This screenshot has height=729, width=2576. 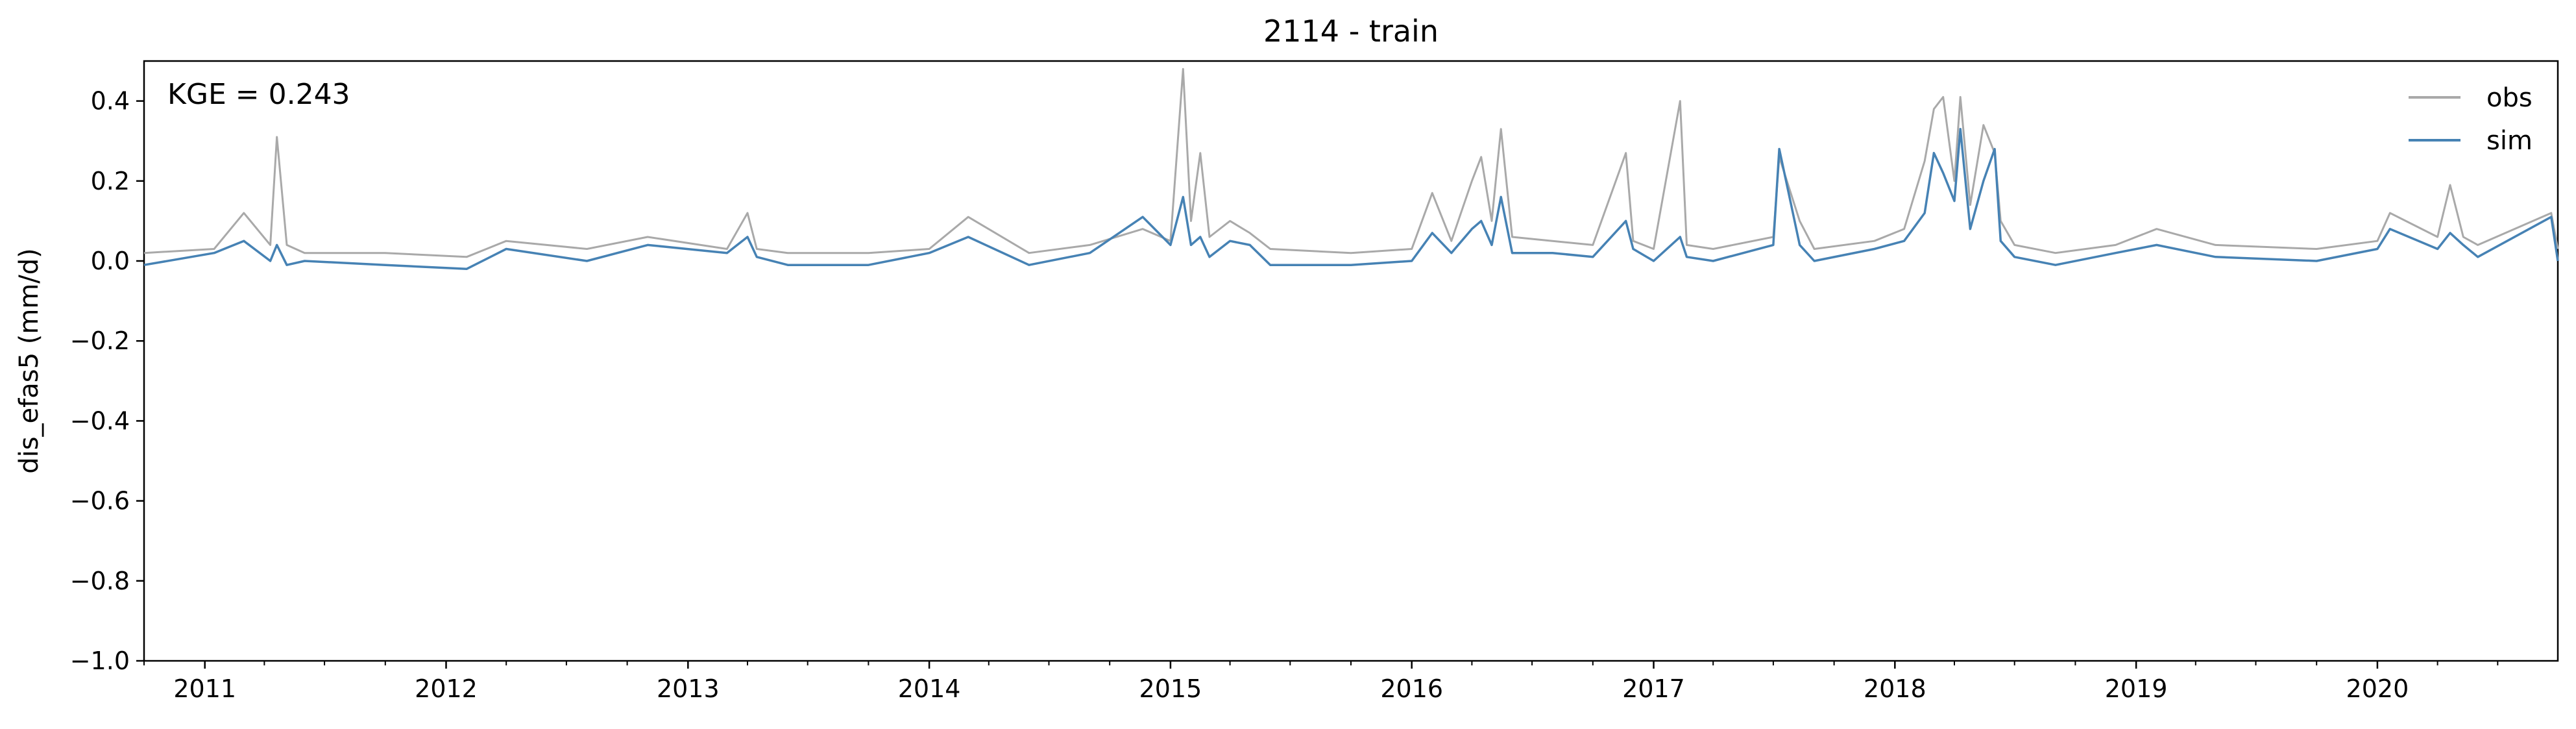 I want to click on legend-label-obs: obs, so click(x=2509, y=98).